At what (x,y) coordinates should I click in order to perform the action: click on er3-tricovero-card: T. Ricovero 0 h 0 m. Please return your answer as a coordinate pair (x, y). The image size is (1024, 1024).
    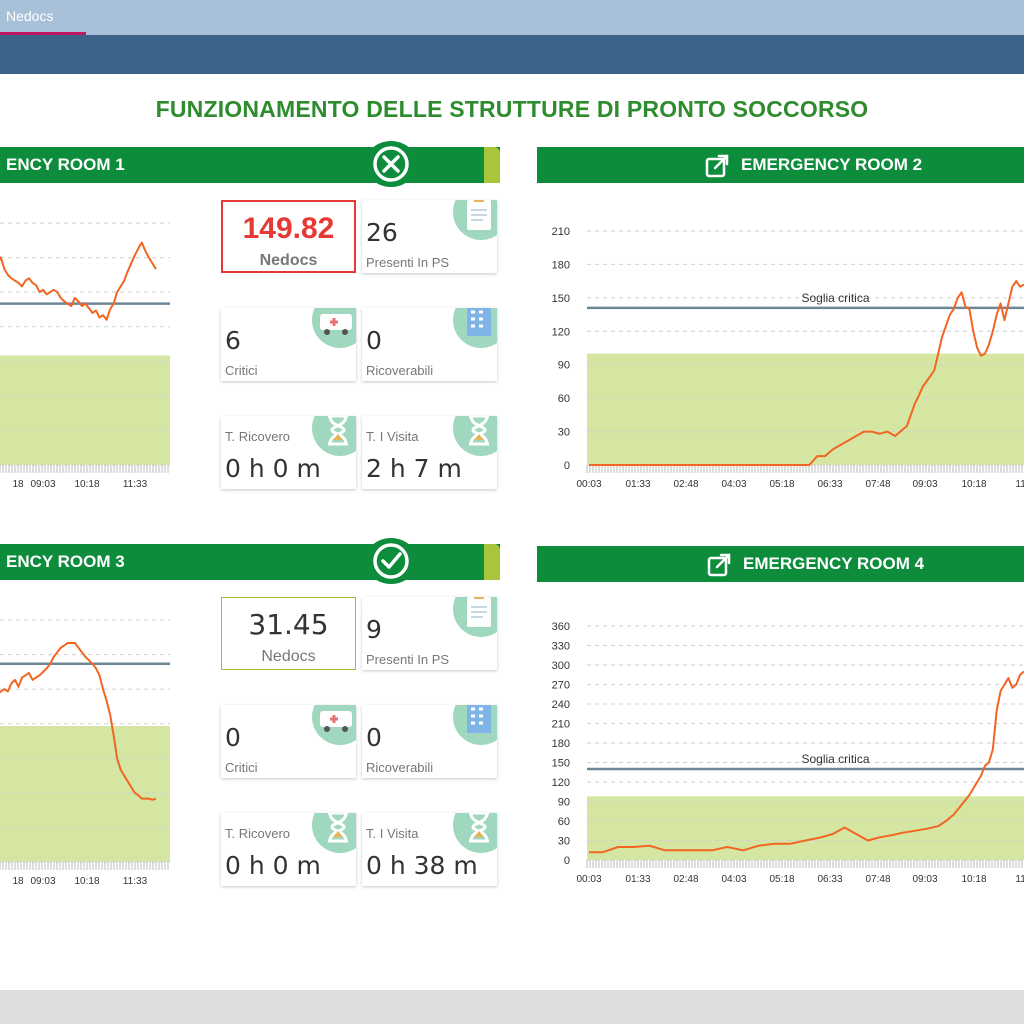
    Looking at the image, I should click on (288, 849).